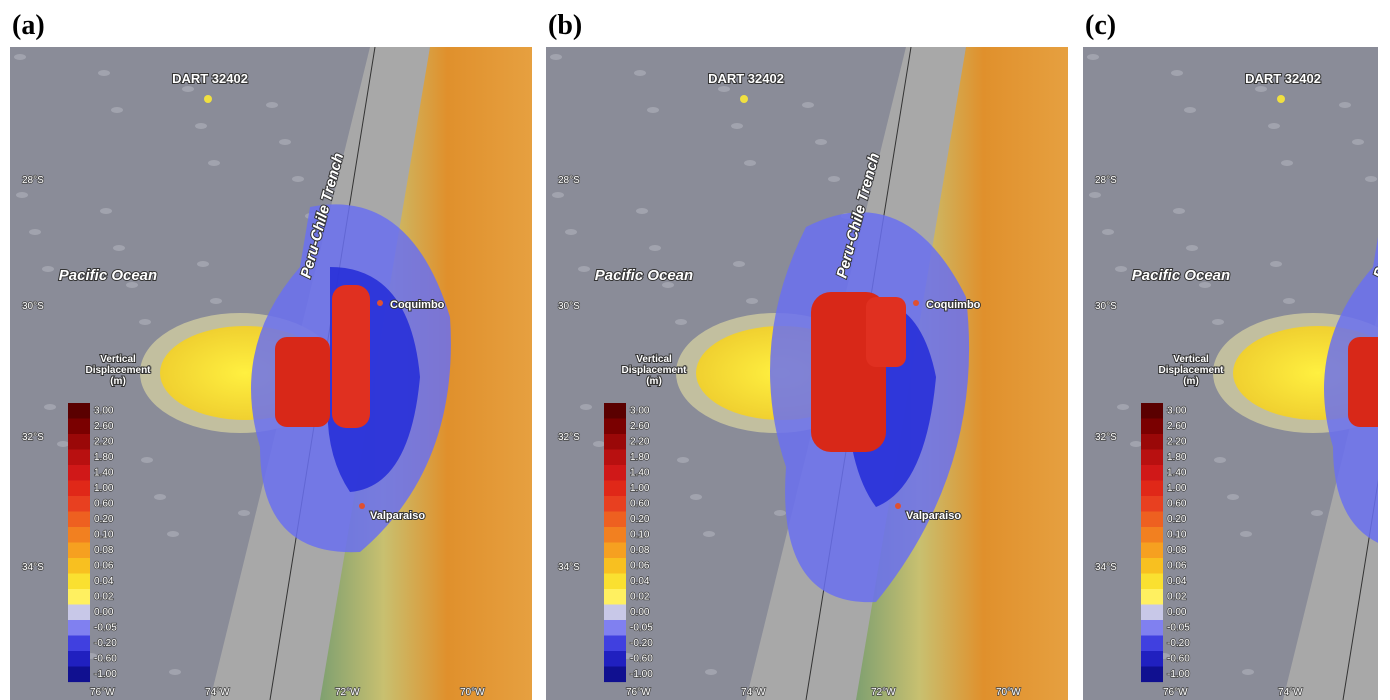  What do you see at coordinates (640, 504) in the screenshot?
I see `colorbar-label: 0.60` at bounding box center [640, 504].